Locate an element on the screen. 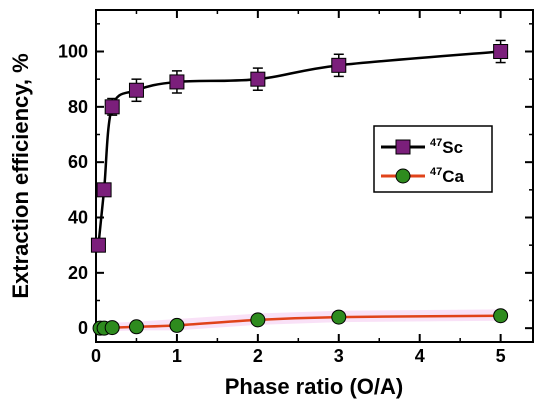  y-tick-label: 100 is located at coordinates (73, 52).